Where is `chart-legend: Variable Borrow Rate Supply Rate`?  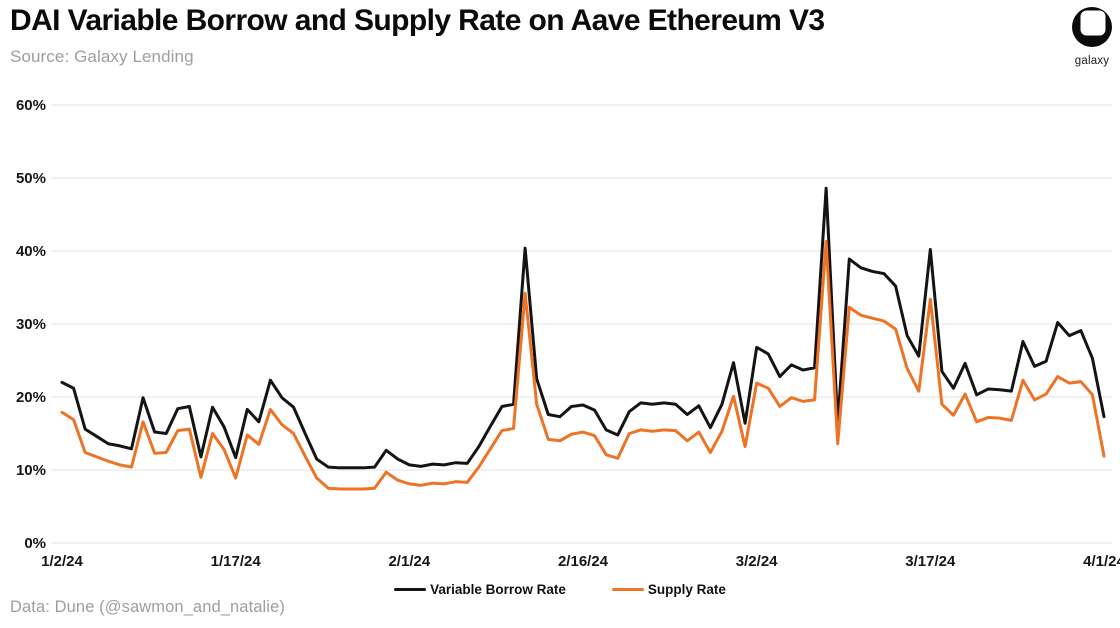
chart-legend: Variable Borrow Rate Supply Rate is located at coordinates (560, 589).